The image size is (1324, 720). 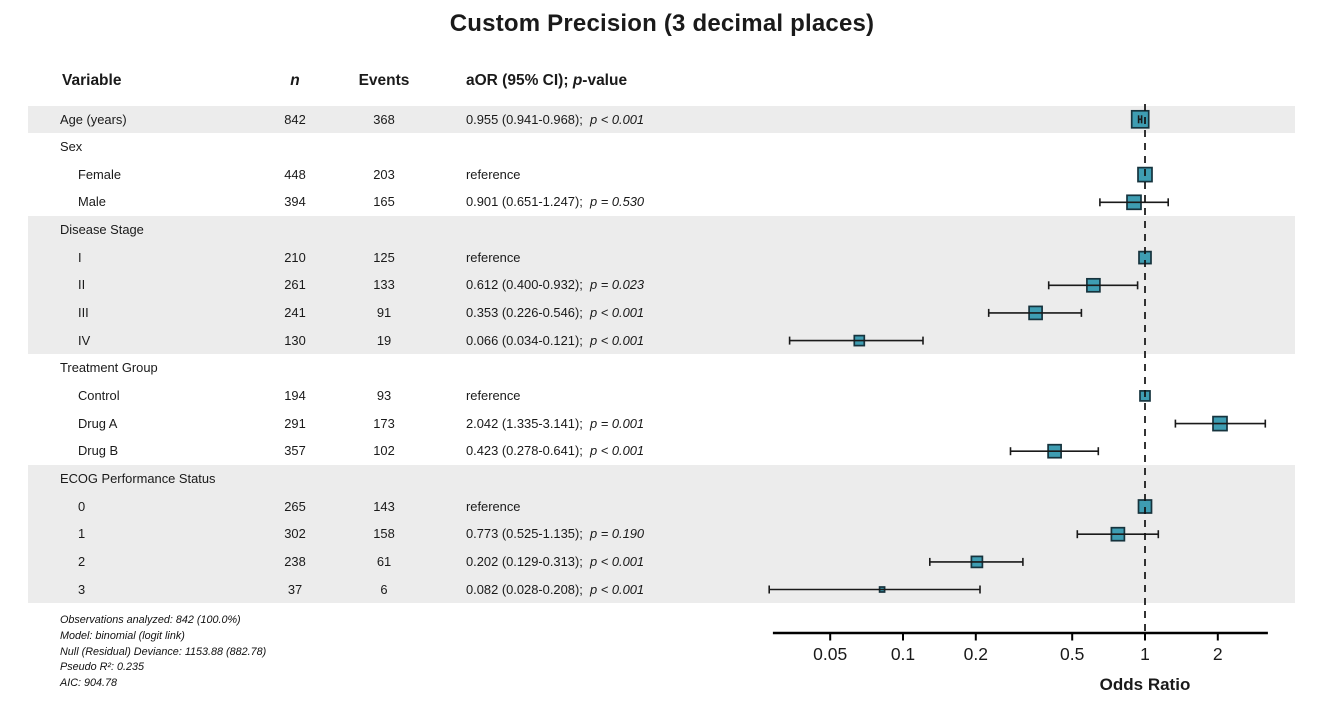 I want to click on row-events-value: 133, so click(x=384, y=285).